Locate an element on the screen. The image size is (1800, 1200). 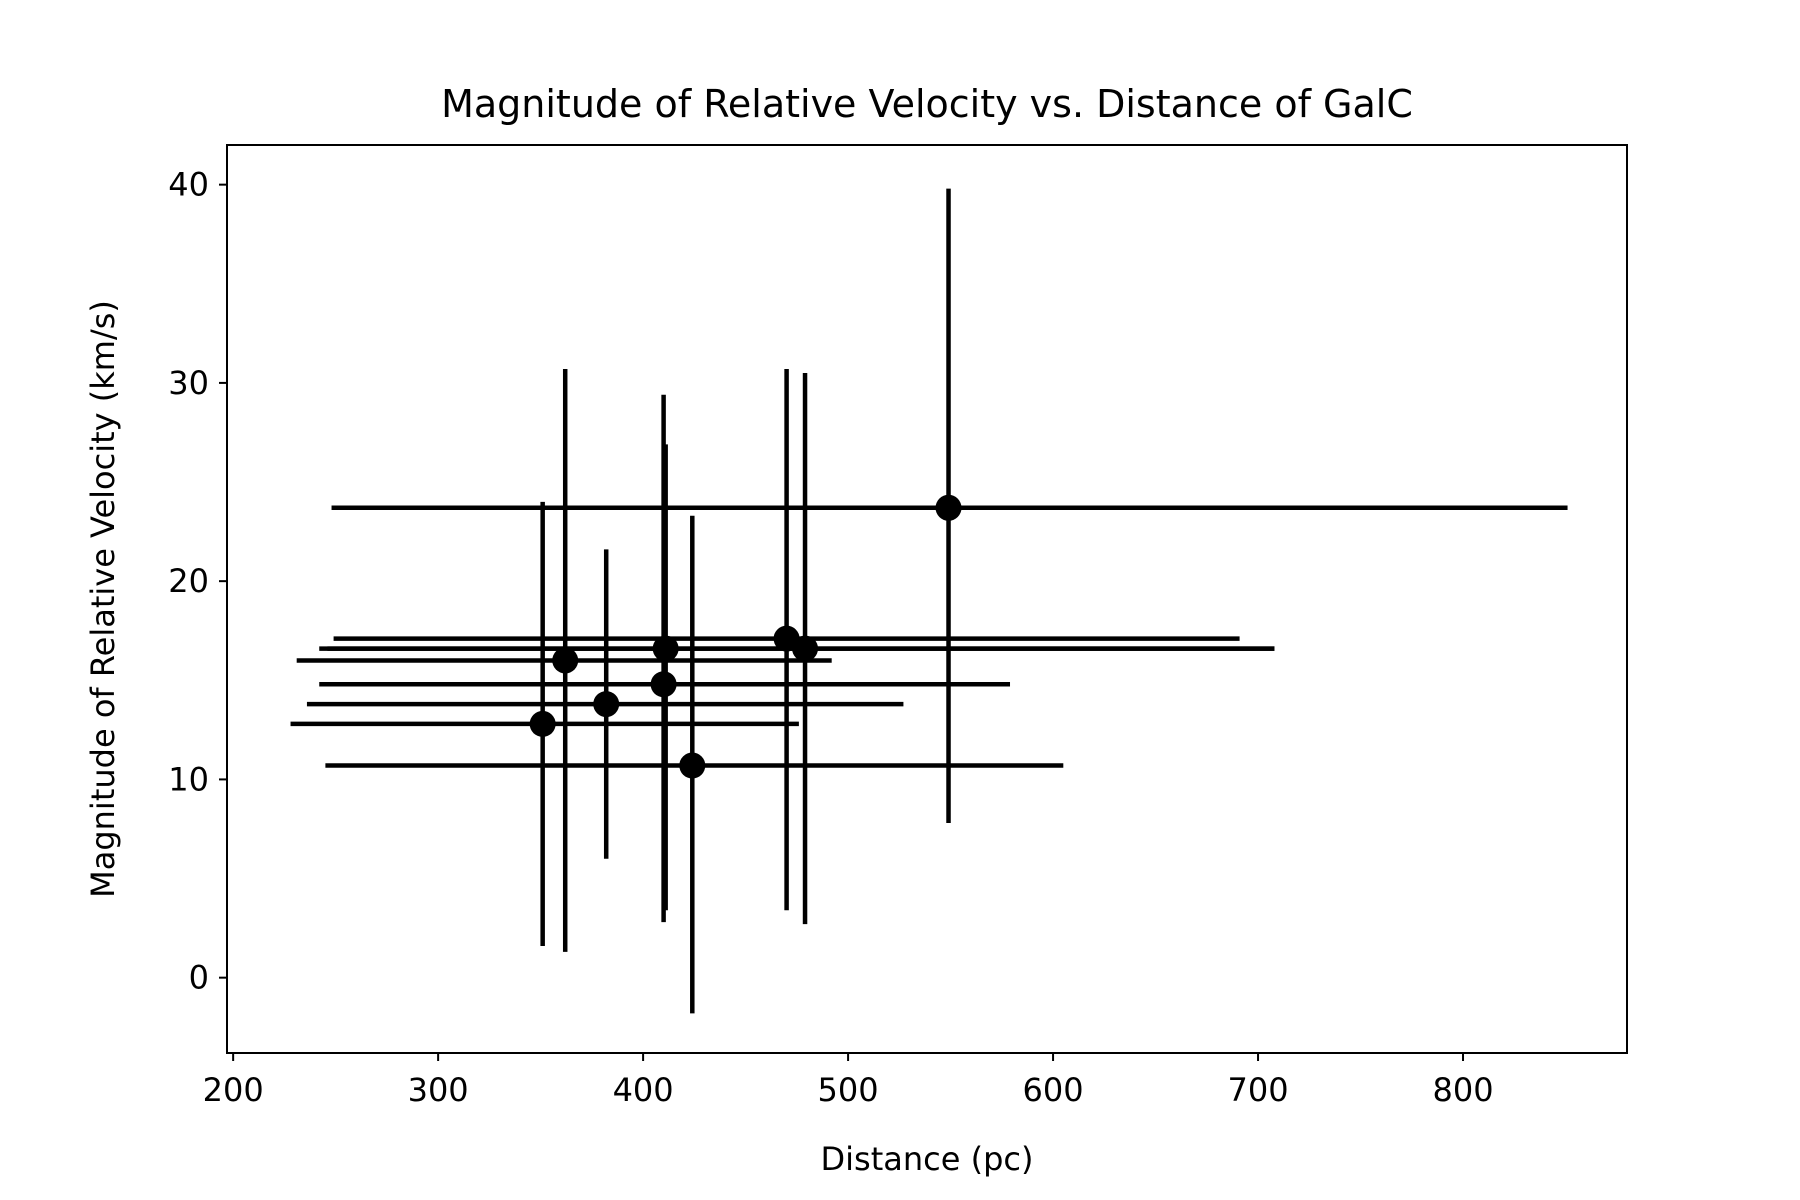
y-axis-ticks: 0 10 20 30 40 is located at coordinates (197, 581).